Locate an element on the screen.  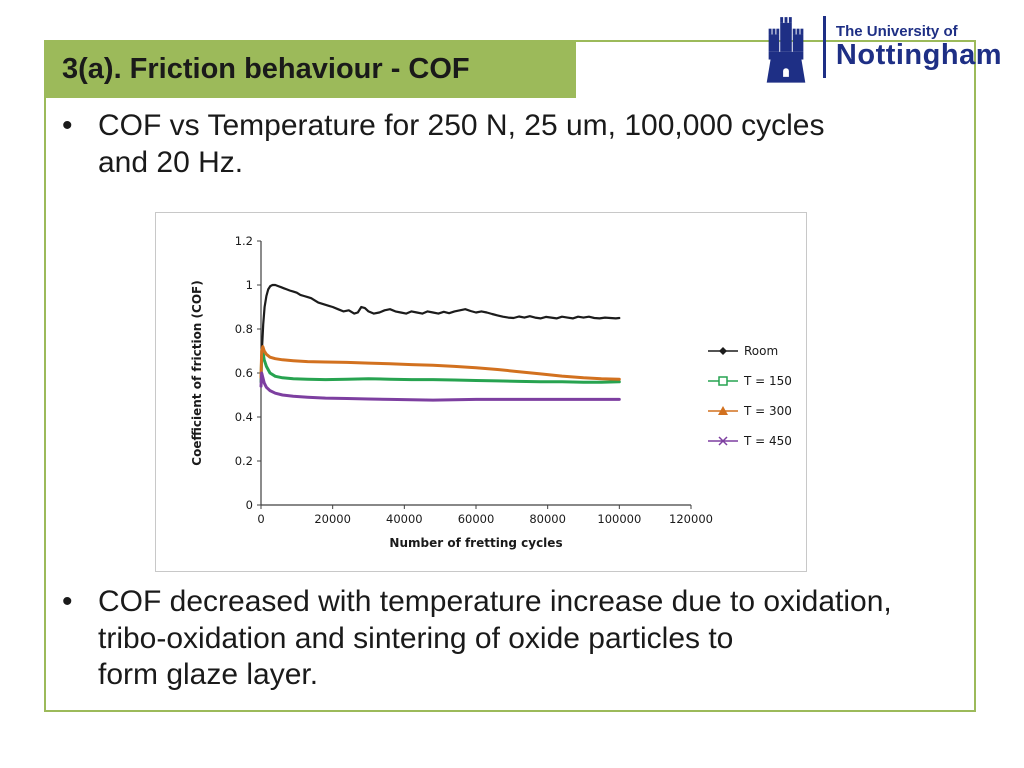
logo-line2: Nottingham is located at coordinates (918, 54).